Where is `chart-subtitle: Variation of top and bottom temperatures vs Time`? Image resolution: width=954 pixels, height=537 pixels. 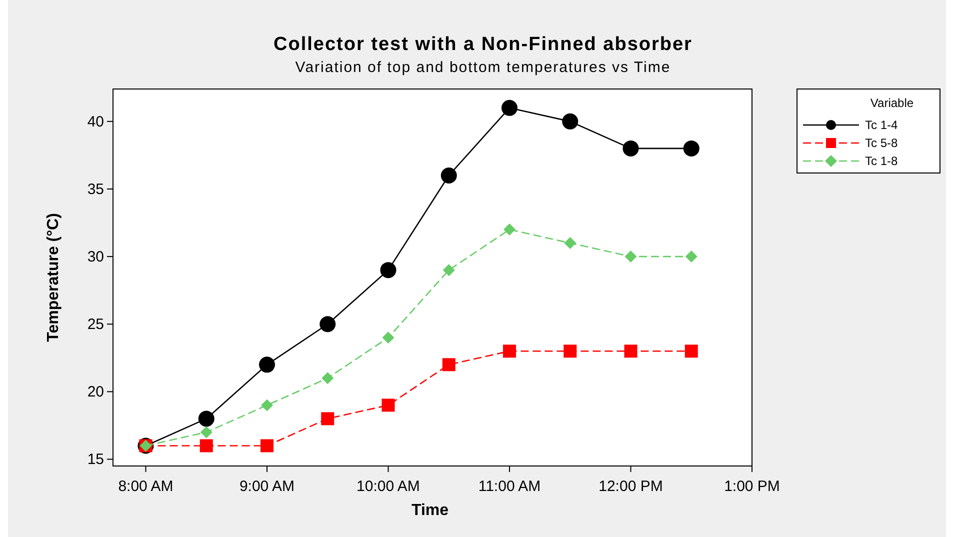
chart-subtitle: Variation of top and bottom temperatures vs Time is located at coordinates (483, 67).